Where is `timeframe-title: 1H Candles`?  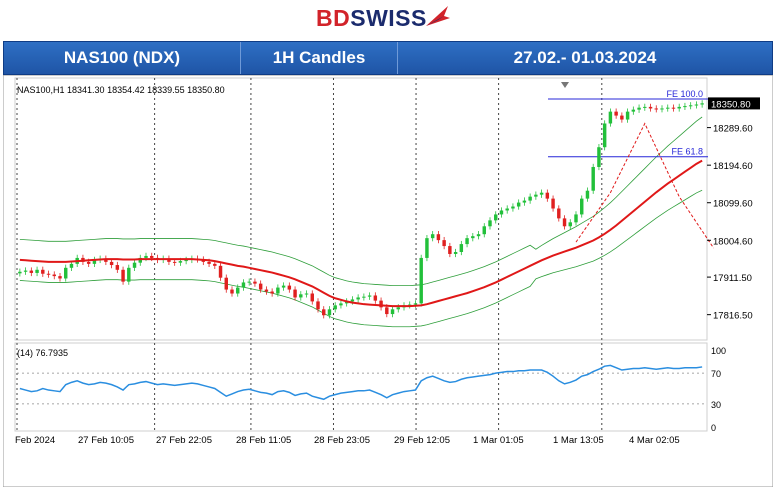 timeframe-title: 1H Candles is located at coordinates (319, 57).